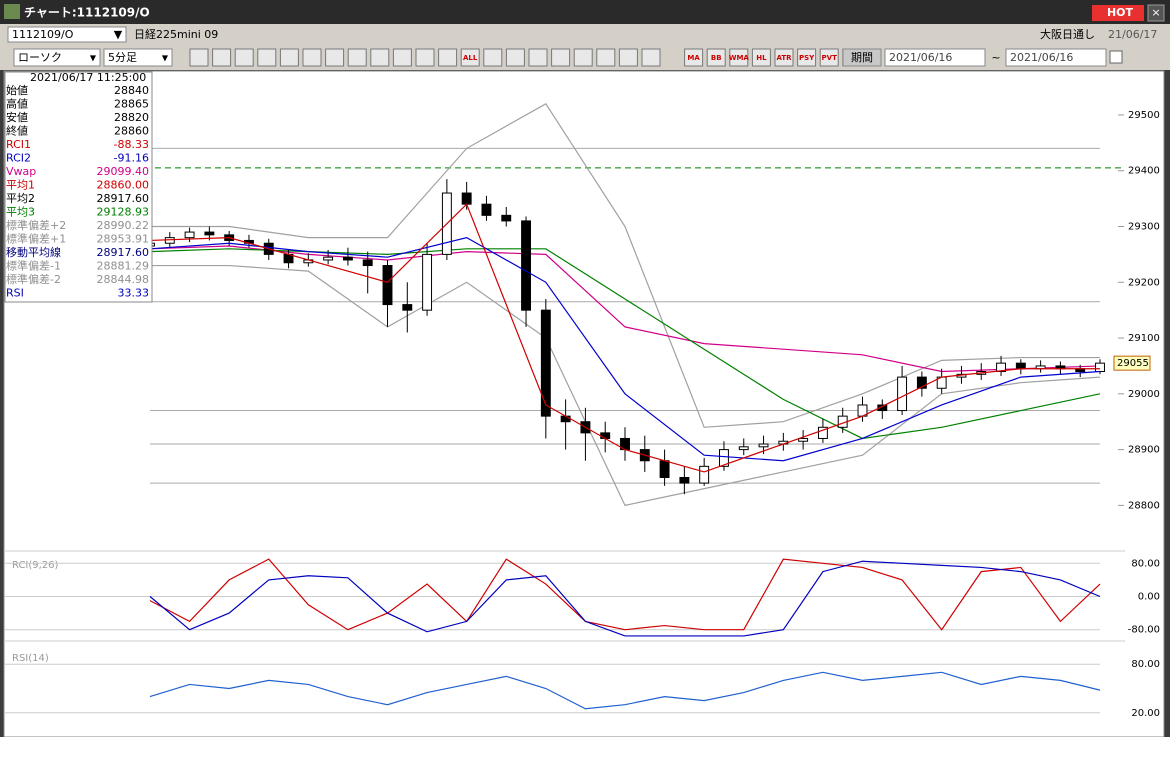  I want to click on hot-button, so click(1118, 13).